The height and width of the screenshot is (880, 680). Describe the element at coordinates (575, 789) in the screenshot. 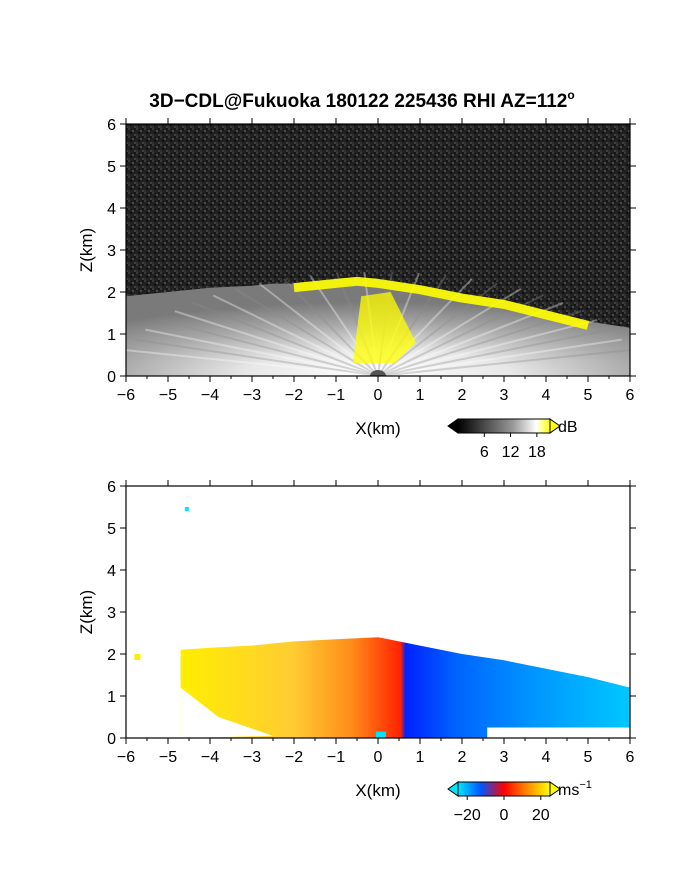

I see `colorbar-unit: ms−1` at that location.